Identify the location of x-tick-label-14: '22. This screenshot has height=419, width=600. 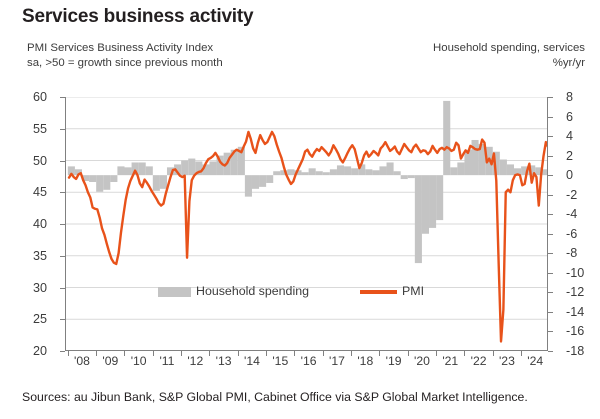
(478, 361).